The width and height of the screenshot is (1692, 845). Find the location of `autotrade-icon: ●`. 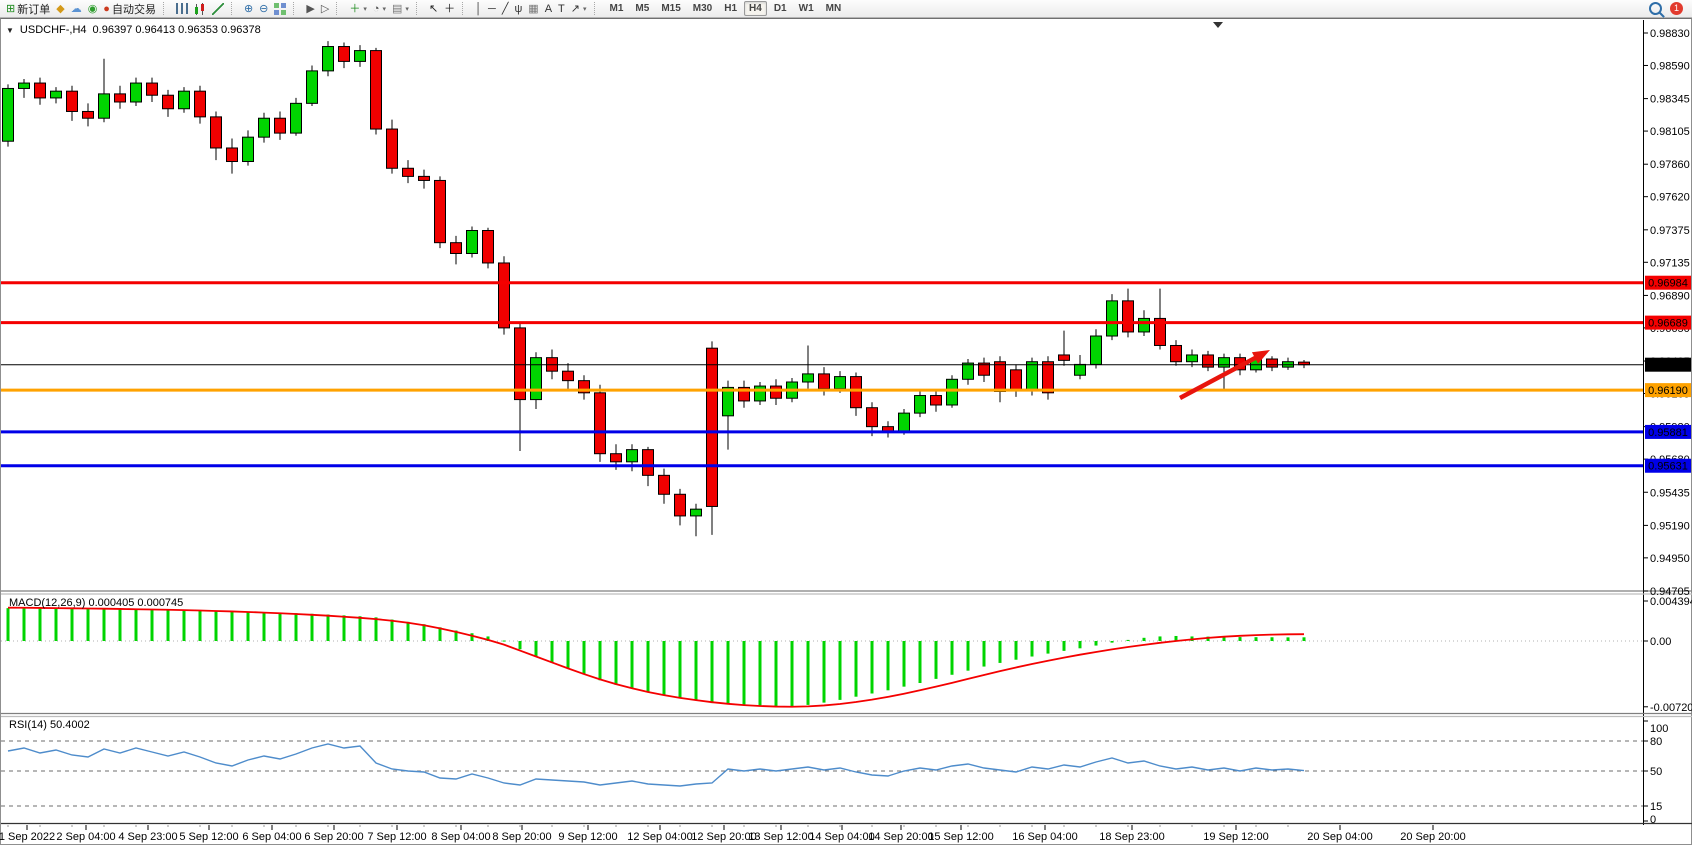

autotrade-icon: ● is located at coordinates (106, 8).